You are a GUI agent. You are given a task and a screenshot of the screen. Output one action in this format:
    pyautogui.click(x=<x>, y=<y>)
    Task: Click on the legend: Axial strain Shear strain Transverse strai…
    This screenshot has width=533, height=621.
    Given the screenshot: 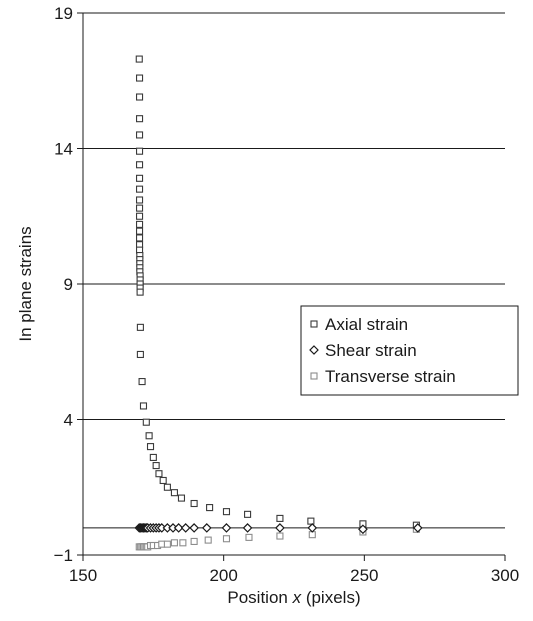 What is the action you would take?
    pyautogui.click(x=409, y=350)
    